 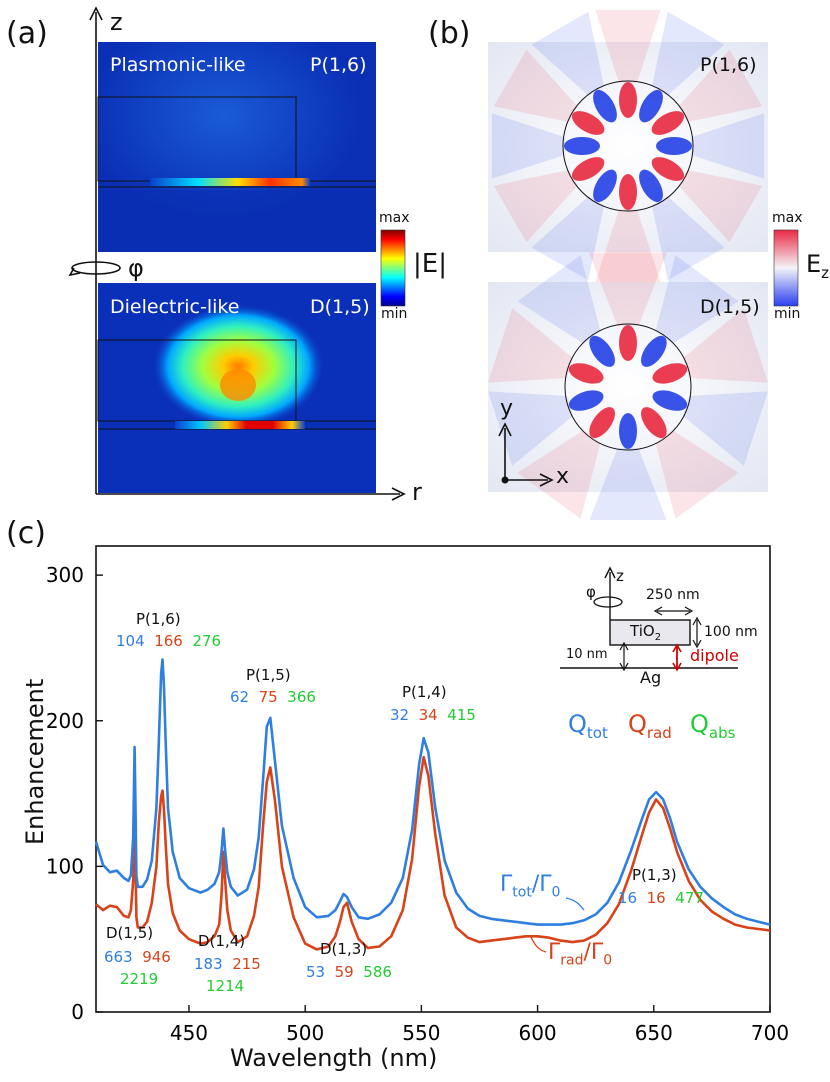 I want to click on y-tick-label: 100, so click(x=65, y=866).